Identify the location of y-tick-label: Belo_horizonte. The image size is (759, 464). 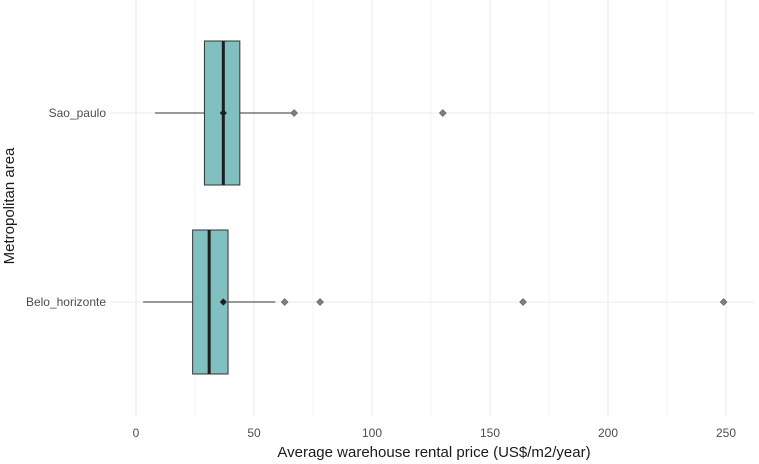
(66, 302).